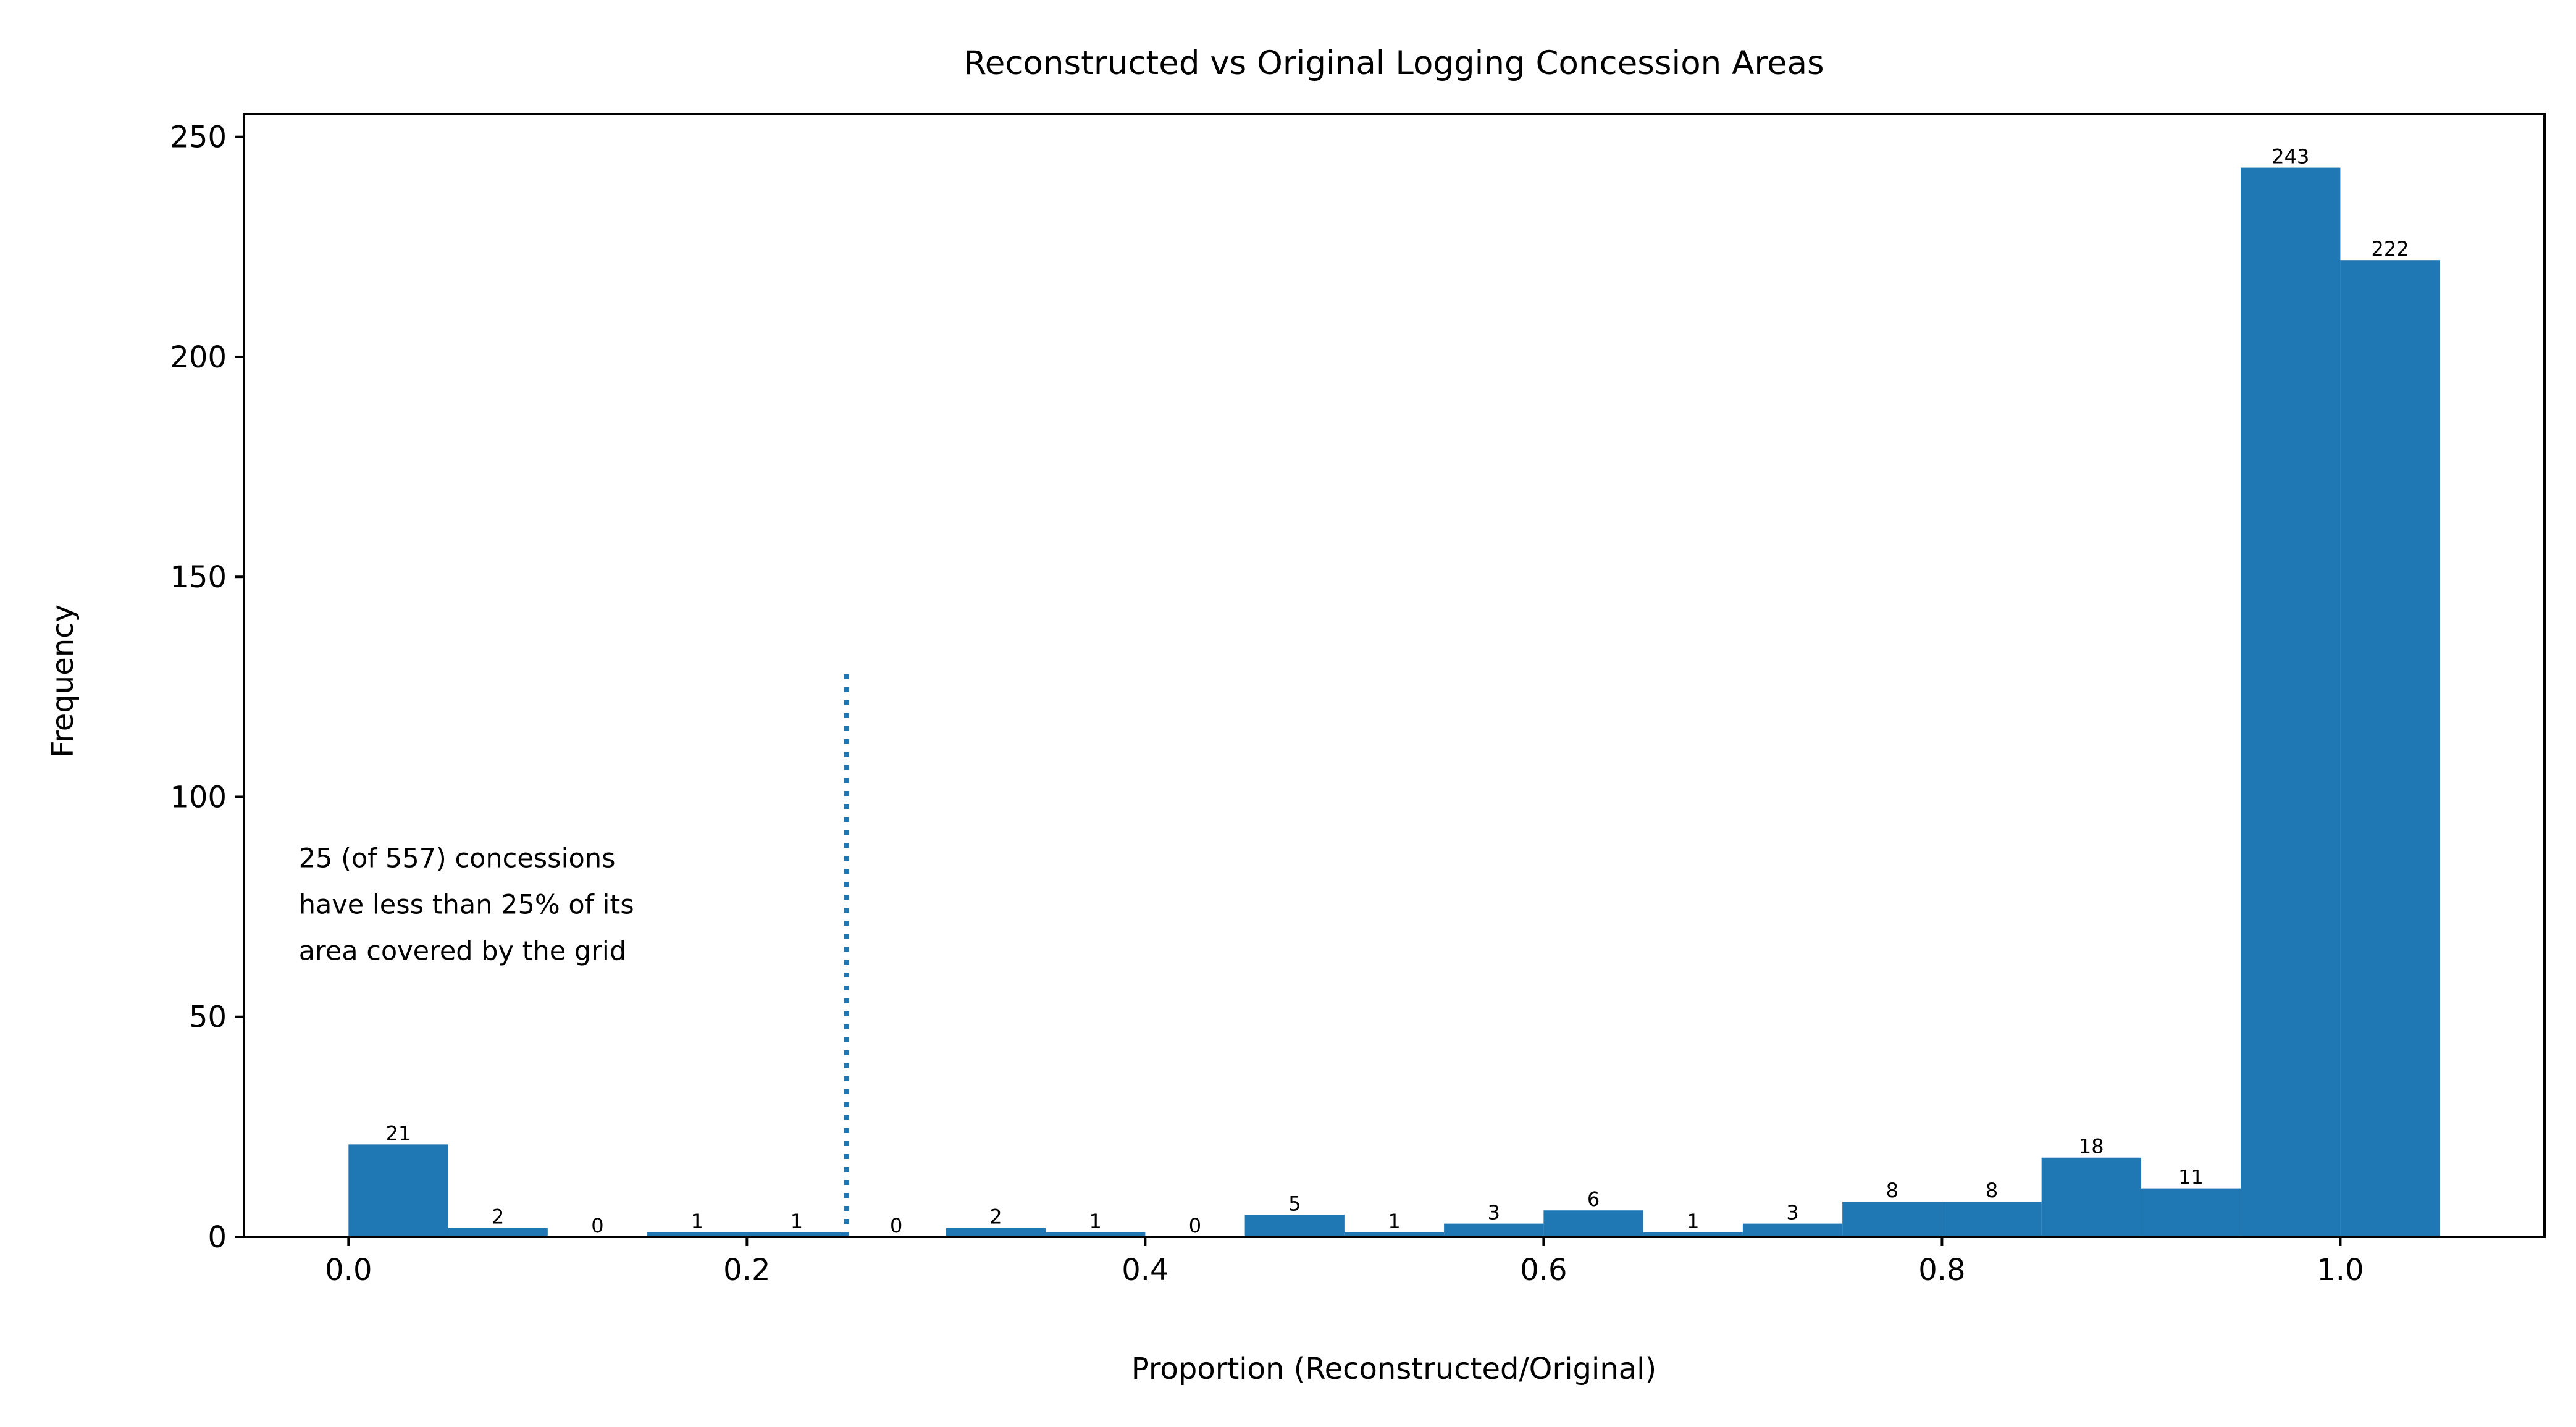 This screenshot has height=1427, width=2576. I want to click on bar-value-label-15: 8, so click(1892, 1190).